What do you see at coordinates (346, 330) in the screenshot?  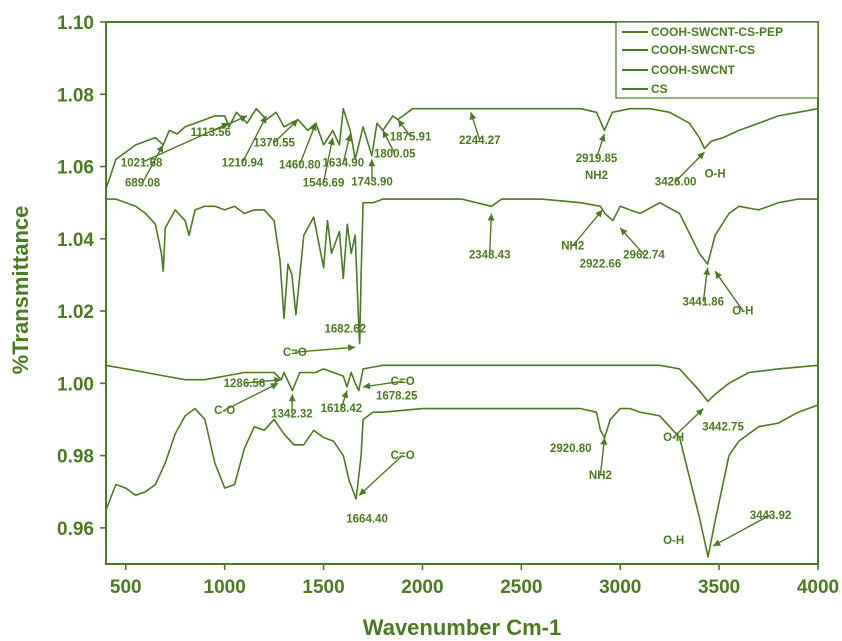 I see `peak-annotation-label: 1682.62` at bounding box center [346, 330].